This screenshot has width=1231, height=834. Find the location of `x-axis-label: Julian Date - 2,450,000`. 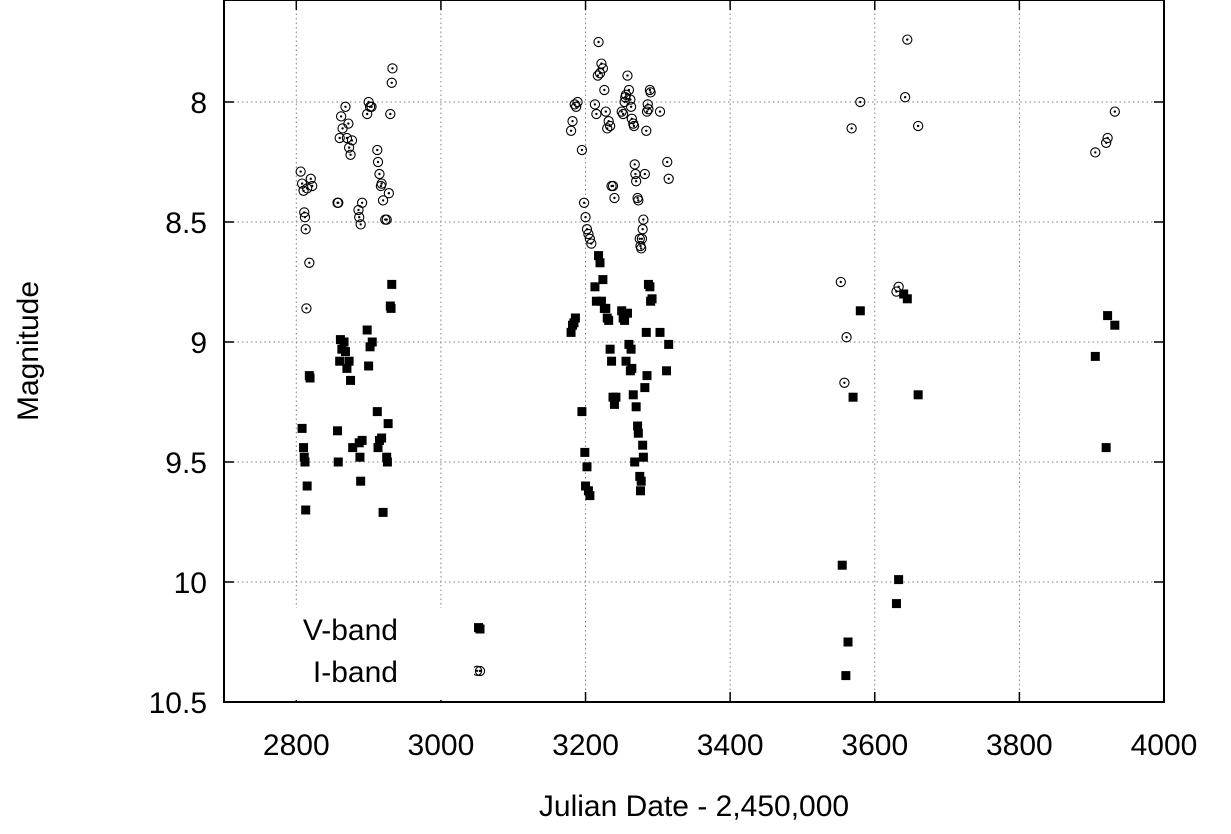

x-axis-label: Julian Date - 2,450,000 is located at coordinates (694, 806).